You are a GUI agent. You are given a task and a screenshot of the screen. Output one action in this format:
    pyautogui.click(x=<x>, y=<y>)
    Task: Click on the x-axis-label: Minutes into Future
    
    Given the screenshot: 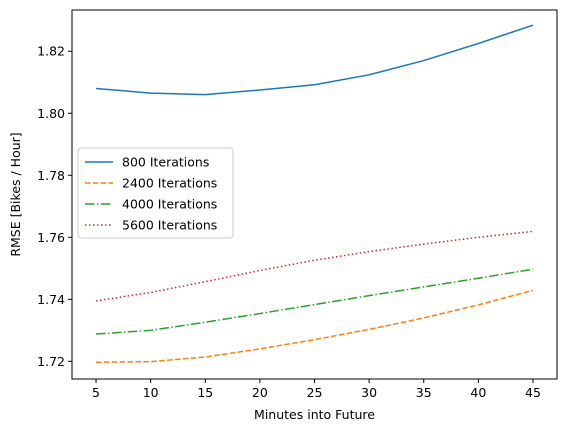 What is the action you would take?
    pyautogui.click(x=314, y=414)
    